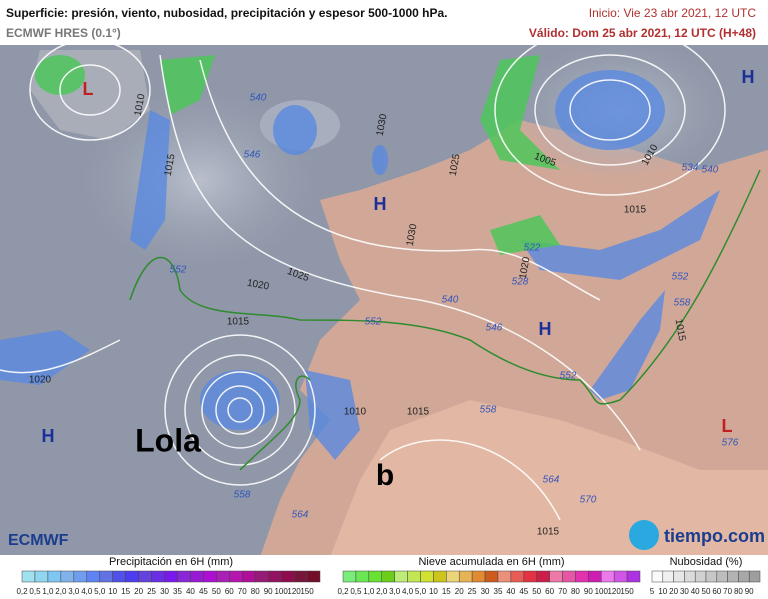  What do you see at coordinates (642, 33) in the screenshot?
I see `valid-time: Válido: Dom 25 abr 2021, 12 UTC (H+48)` at bounding box center [642, 33].